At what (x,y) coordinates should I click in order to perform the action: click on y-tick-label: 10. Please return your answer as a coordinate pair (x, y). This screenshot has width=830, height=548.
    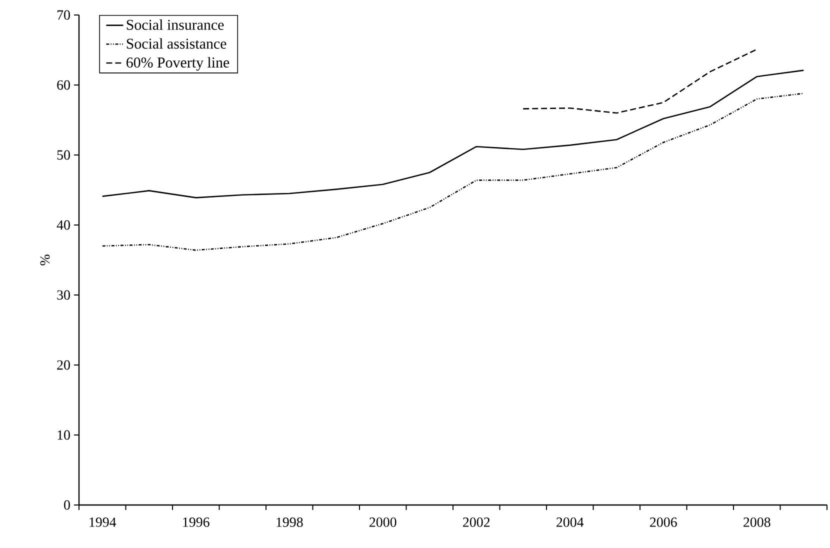
    Looking at the image, I should click on (64, 435).